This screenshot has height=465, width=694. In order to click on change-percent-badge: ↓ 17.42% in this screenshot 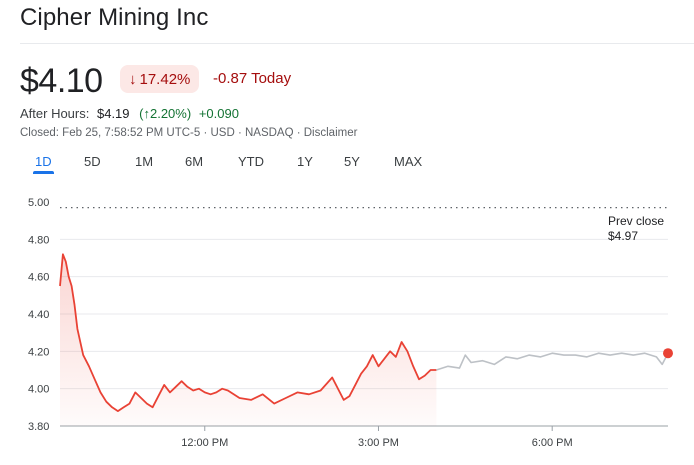, I will do `click(160, 79)`.